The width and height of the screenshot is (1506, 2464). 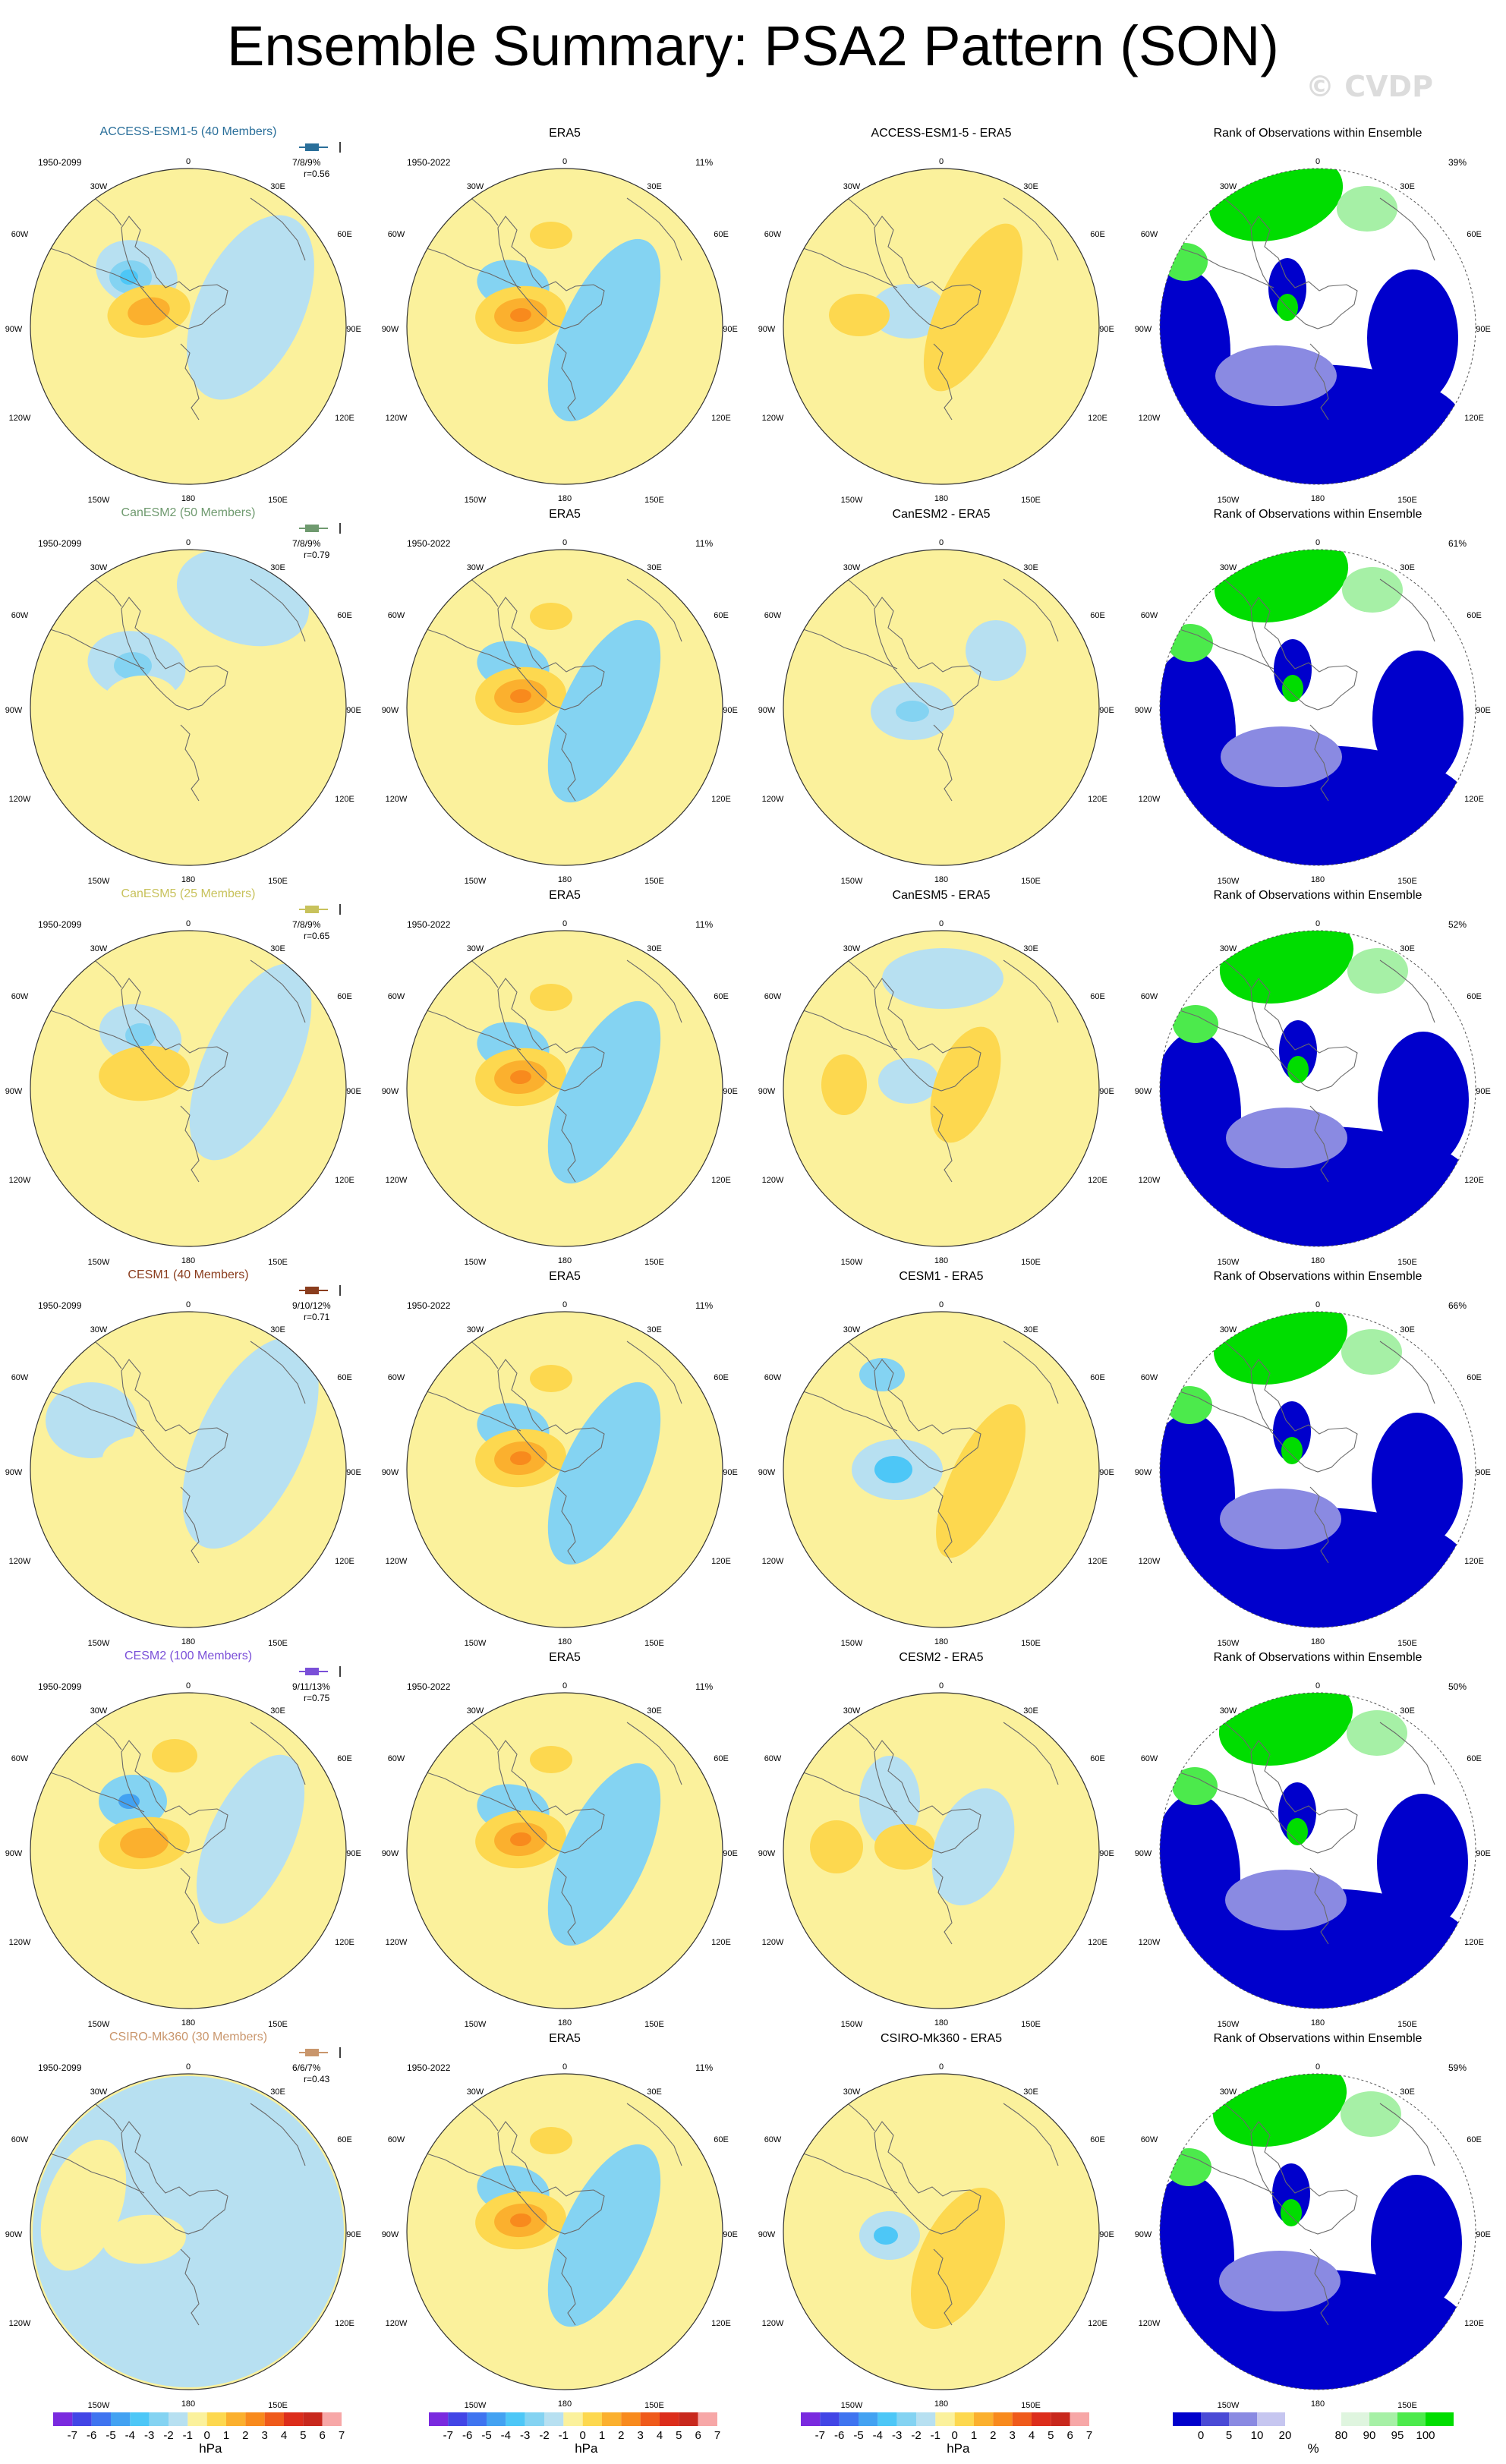 I want to click on spread-box-body, so click(x=312, y=910).